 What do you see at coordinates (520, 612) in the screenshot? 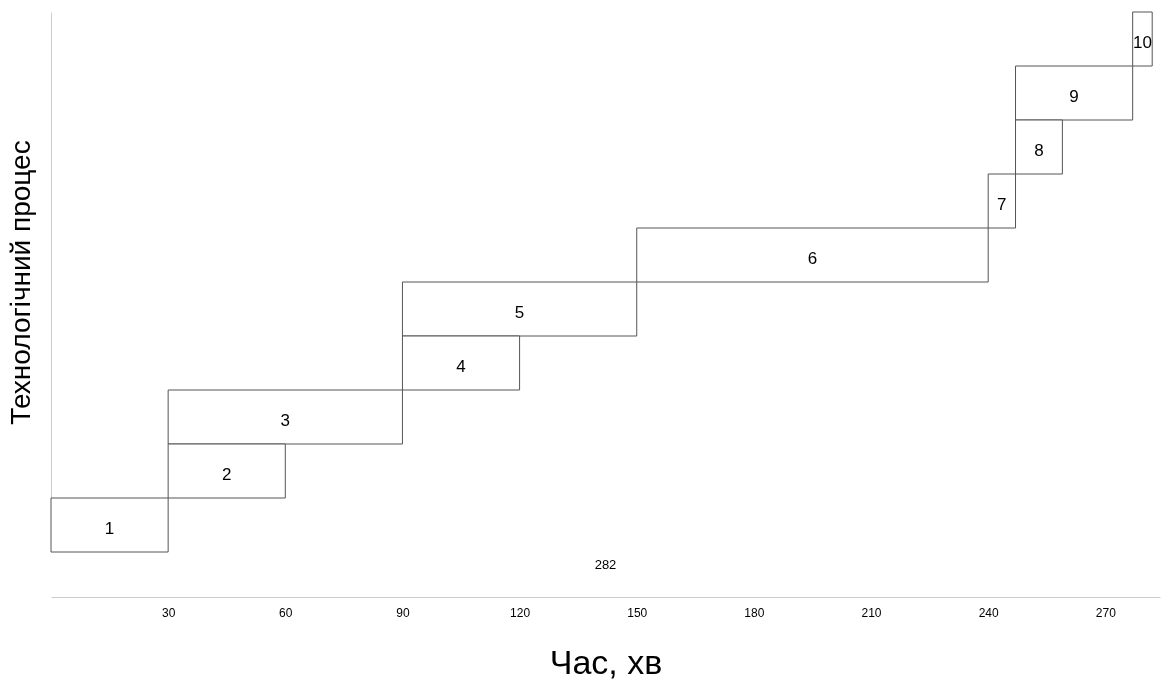
I see `x-tick-label: 120` at bounding box center [520, 612].